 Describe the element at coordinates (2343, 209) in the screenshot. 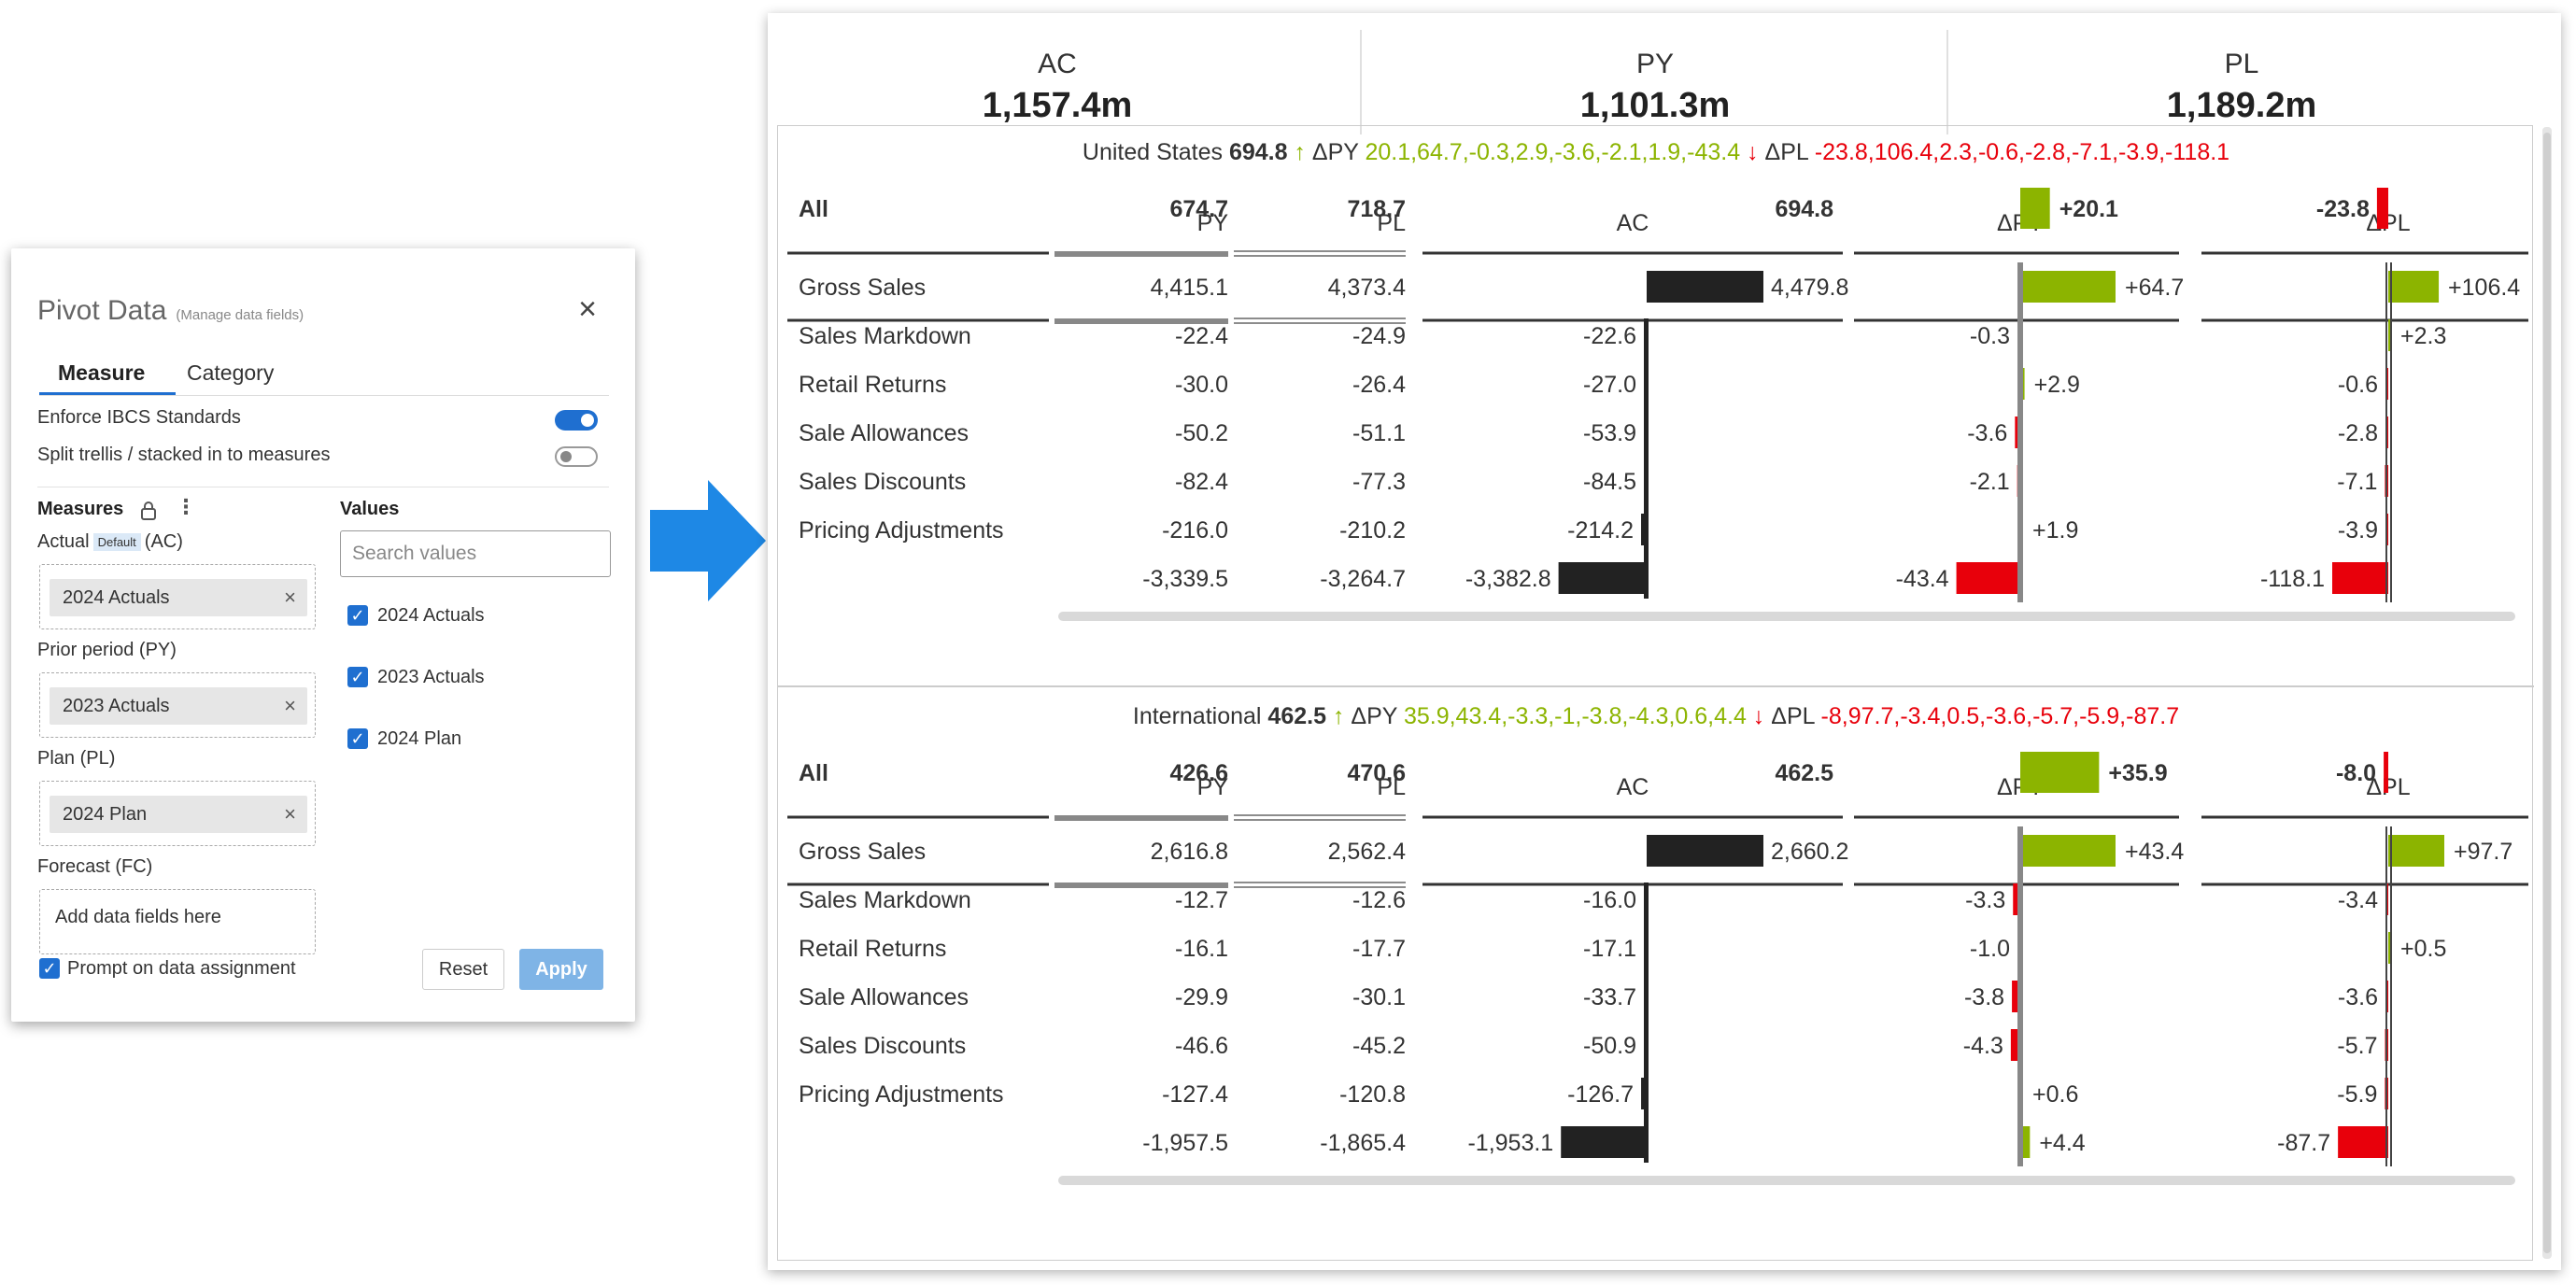

I see `dpl-value: -23.8` at that location.